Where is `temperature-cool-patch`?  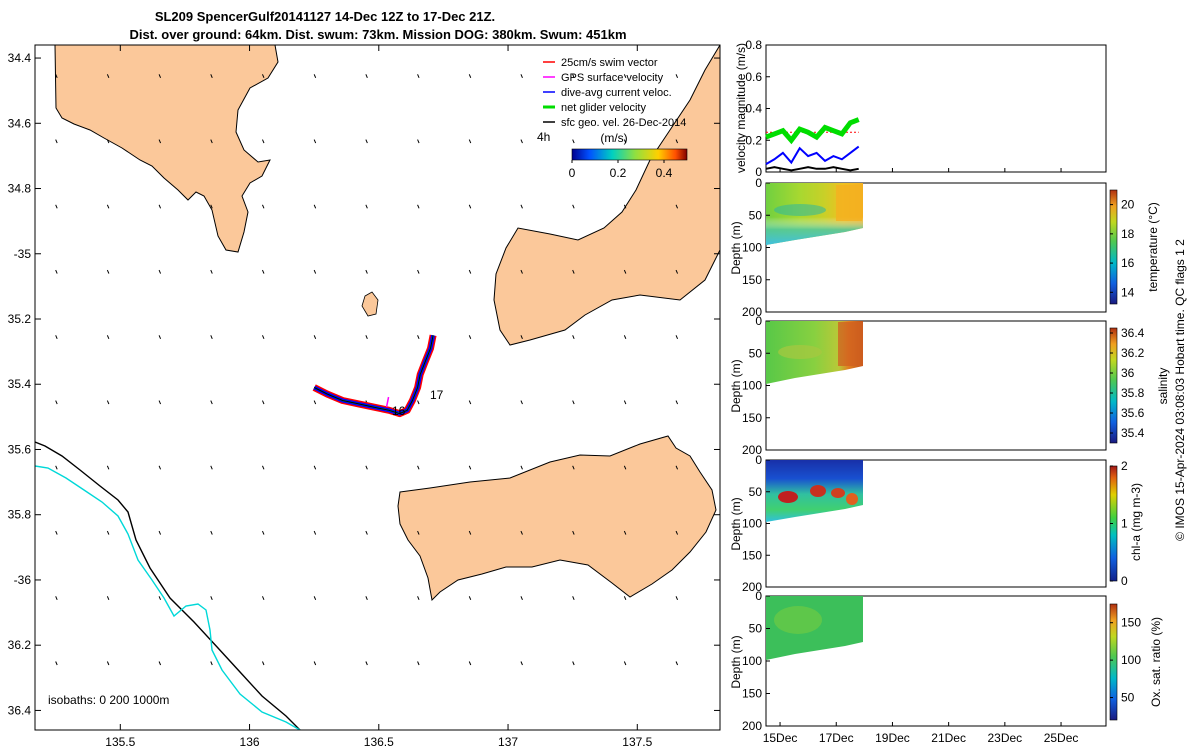
temperature-cool-patch is located at coordinates (800, 210).